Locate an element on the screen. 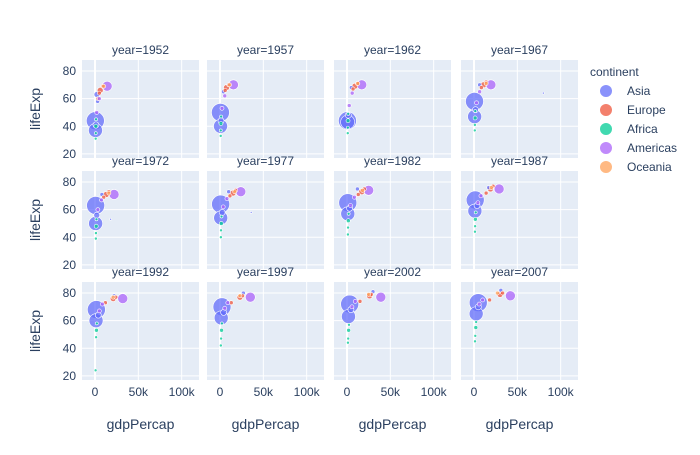 The image size is (700, 455). facet-panel-1977: year=1977 is located at coordinates (265, 211).